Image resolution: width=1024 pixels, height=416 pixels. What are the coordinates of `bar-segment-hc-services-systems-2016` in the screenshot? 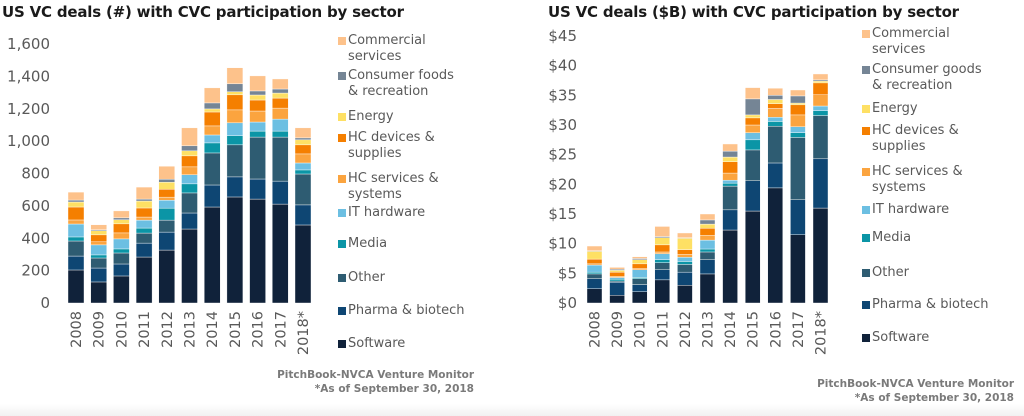 It's located at (257, 116).